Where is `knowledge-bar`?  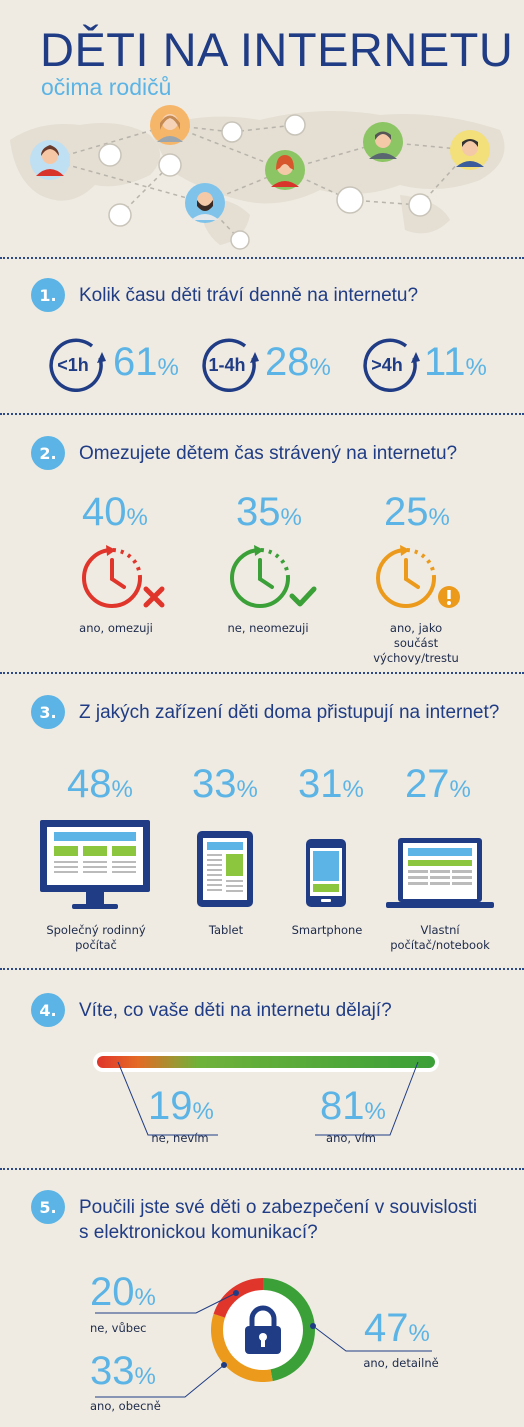
knowledge-bar is located at coordinates (266, 1094).